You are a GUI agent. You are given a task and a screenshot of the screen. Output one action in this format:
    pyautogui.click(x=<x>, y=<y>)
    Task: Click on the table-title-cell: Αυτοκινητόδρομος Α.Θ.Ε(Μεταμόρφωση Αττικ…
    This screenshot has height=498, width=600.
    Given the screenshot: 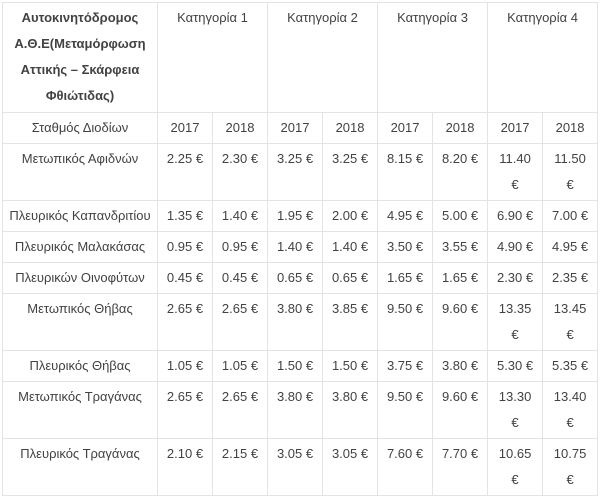 What is the action you would take?
    pyautogui.click(x=80, y=57)
    